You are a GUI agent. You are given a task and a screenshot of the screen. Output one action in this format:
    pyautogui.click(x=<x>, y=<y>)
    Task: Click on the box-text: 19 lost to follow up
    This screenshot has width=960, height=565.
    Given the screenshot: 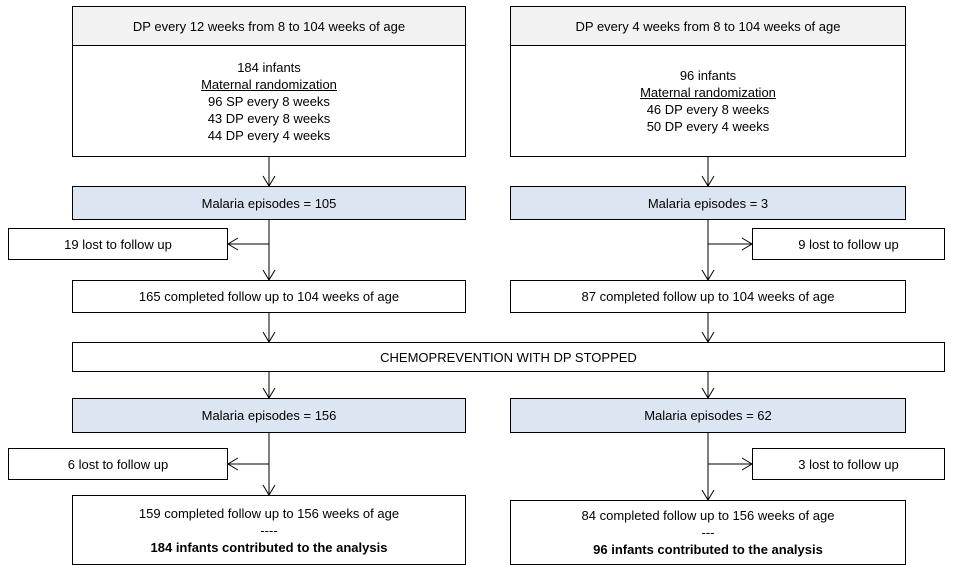 What is the action you would take?
    pyautogui.click(x=118, y=244)
    